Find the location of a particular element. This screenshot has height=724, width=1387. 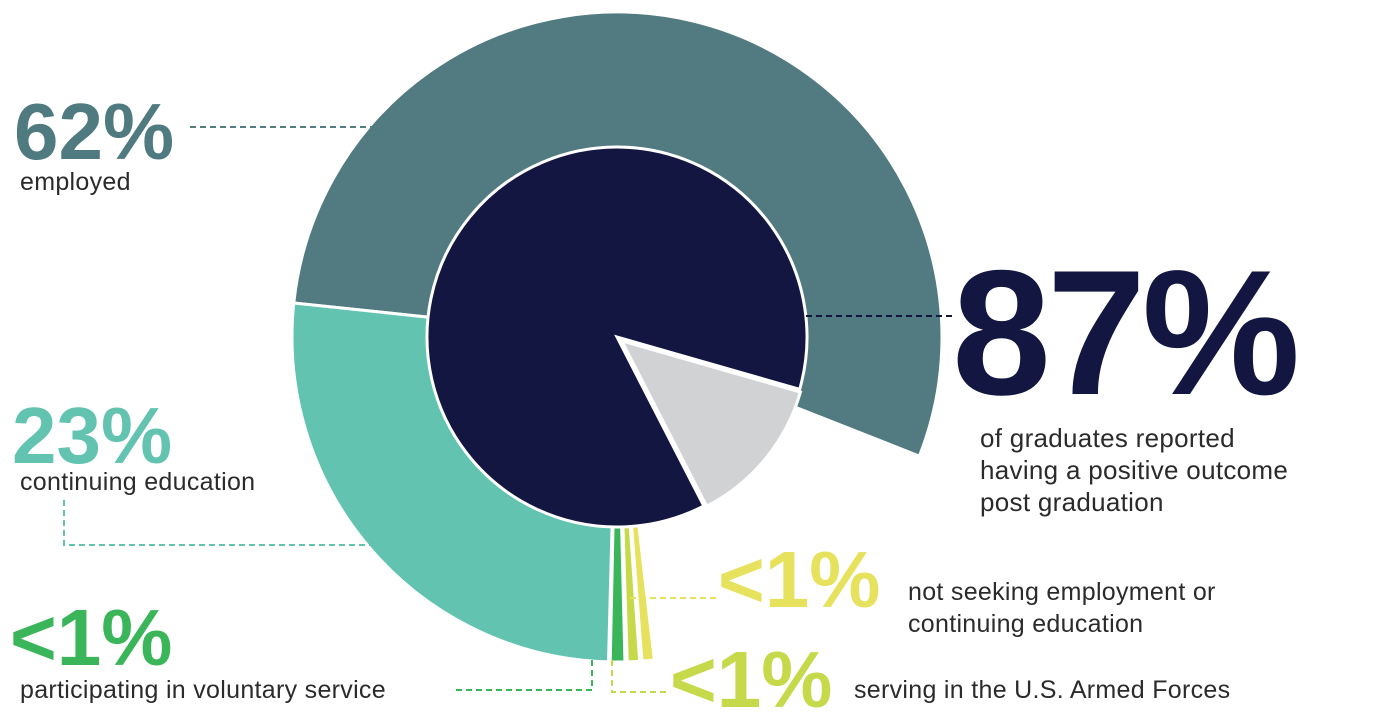

voluntary-service-percent: <1% is located at coordinates (91, 637).